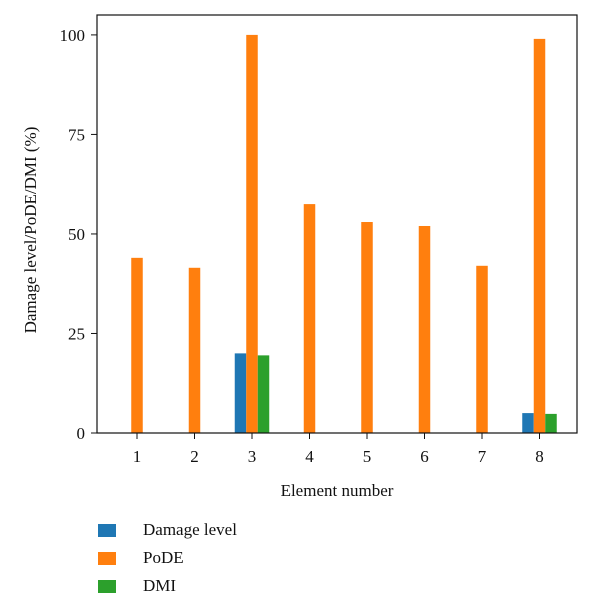 The image size is (600, 609). Describe the element at coordinates (76, 134) in the screenshot. I see `y-tick-label-75: 75` at that location.